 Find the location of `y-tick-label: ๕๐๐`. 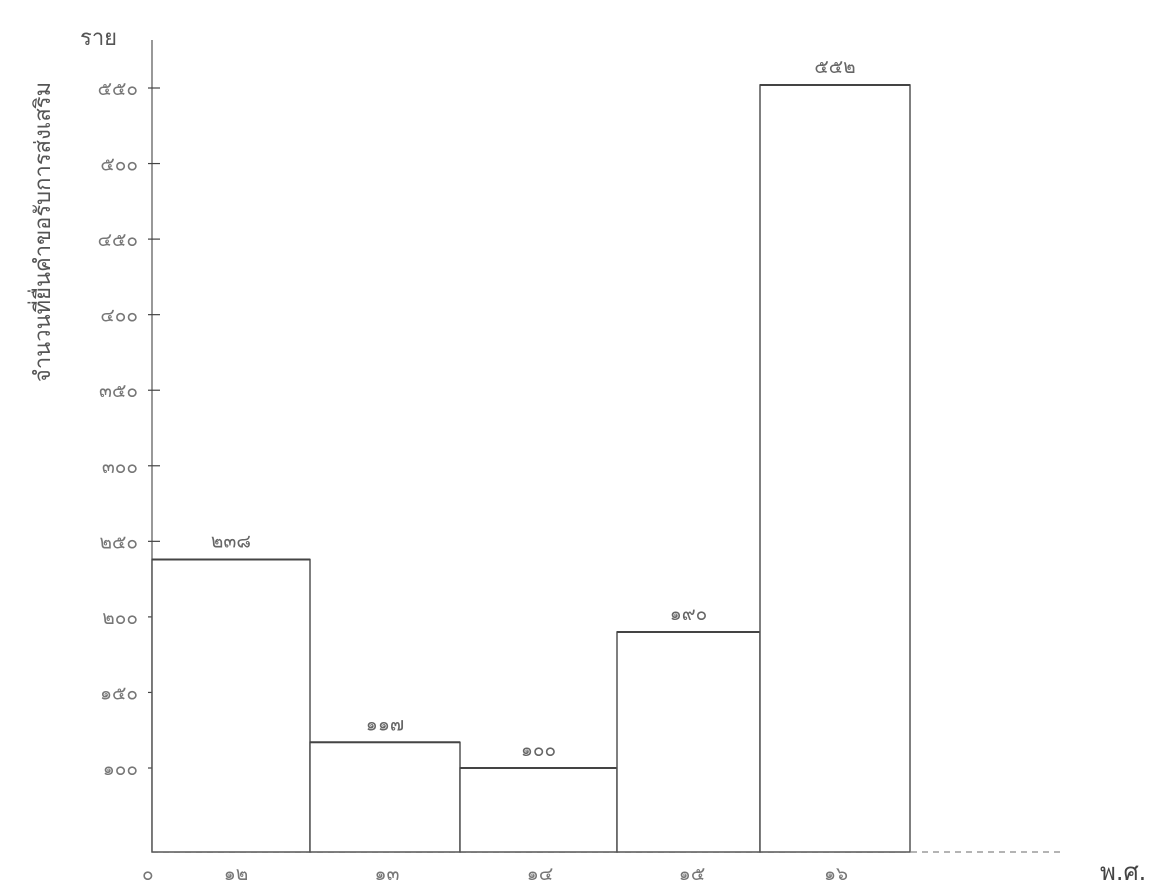

y-tick-label: ๕๐๐ is located at coordinates (119, 165).